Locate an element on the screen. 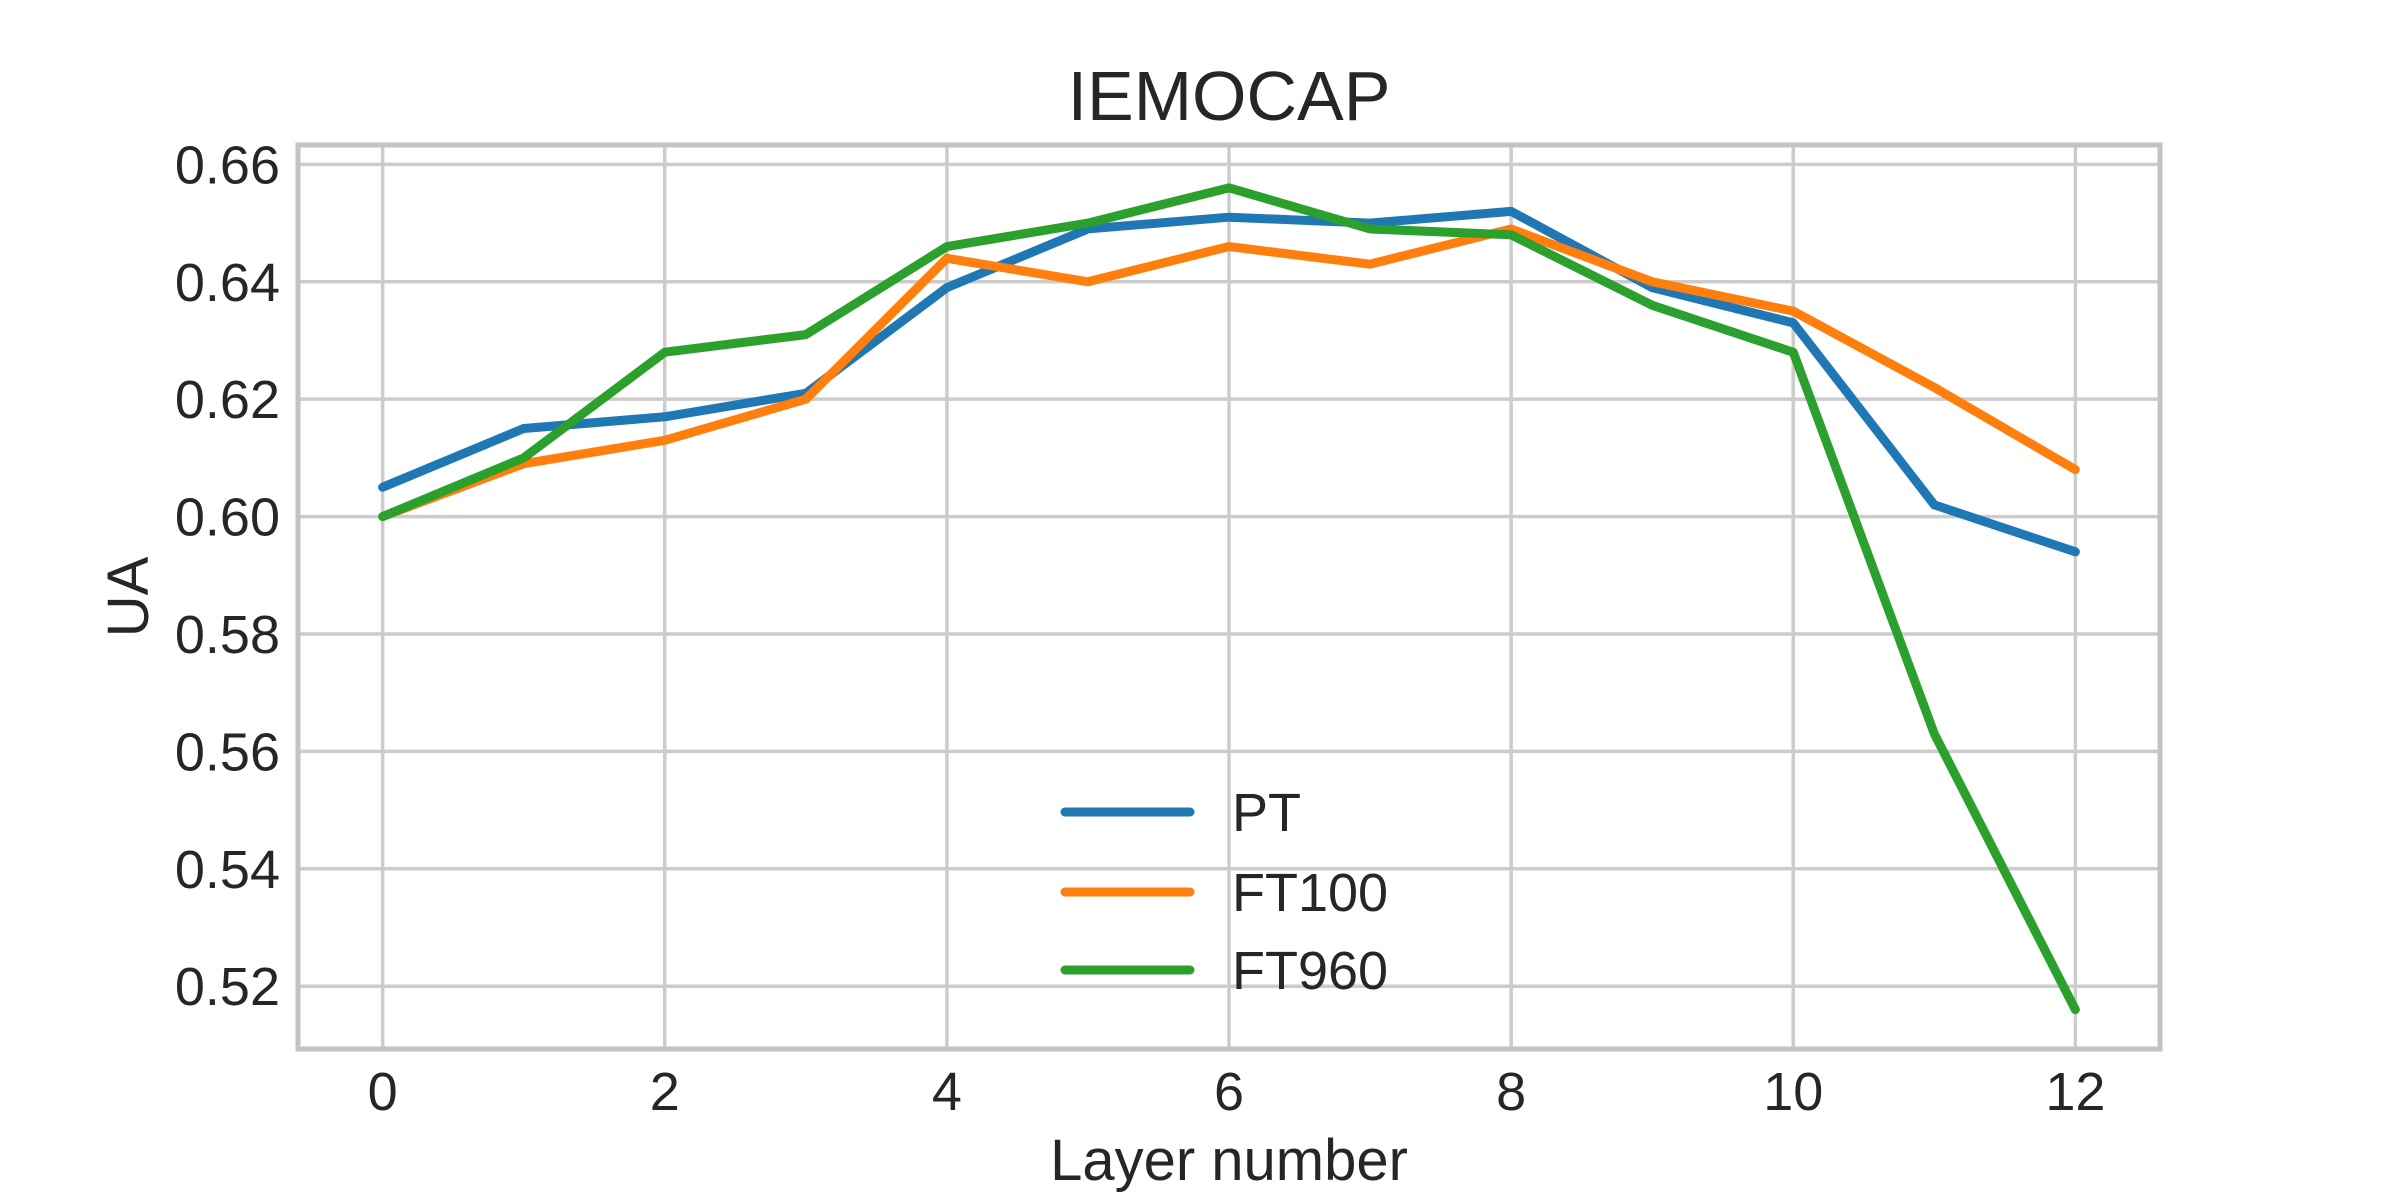 This screenshot has width=2400, height=1200. legend: PT FT100 FT960 is located at coordinates (1224, 892).